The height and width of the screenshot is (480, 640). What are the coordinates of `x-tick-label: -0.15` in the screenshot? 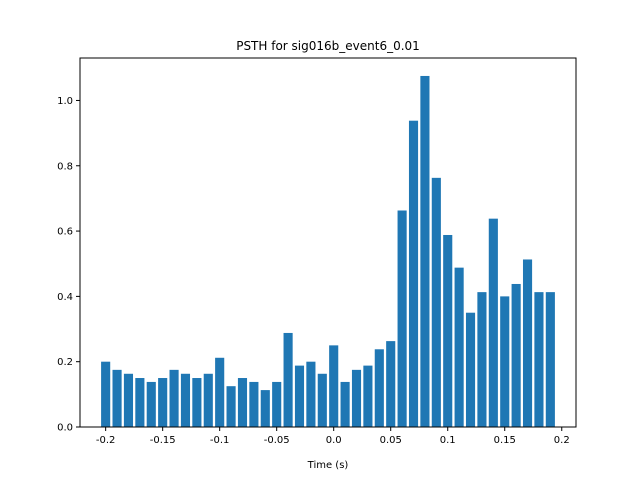 It's located at (163, 440).